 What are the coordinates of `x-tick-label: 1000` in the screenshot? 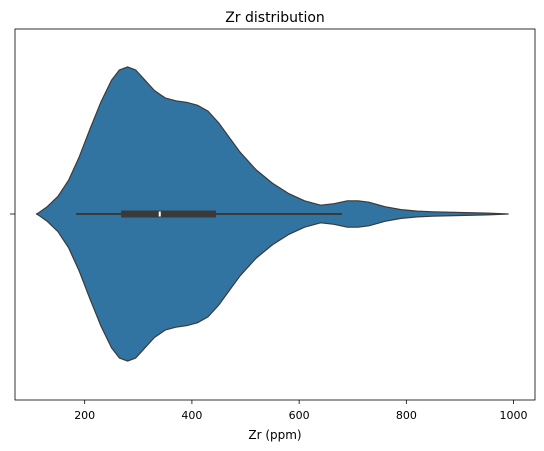 It's located at (514, 415).